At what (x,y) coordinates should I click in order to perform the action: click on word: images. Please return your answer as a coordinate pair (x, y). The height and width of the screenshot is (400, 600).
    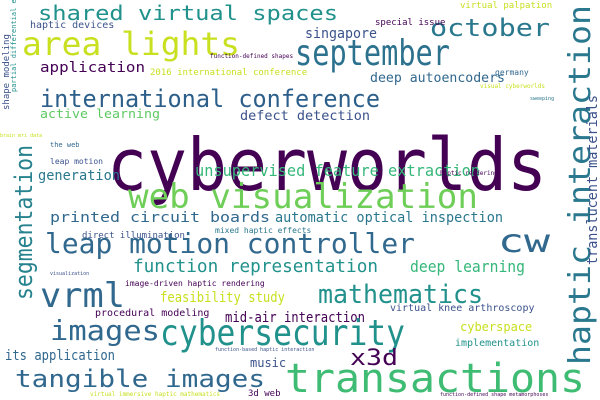
    Looking at the image, I should click on (105, 330).